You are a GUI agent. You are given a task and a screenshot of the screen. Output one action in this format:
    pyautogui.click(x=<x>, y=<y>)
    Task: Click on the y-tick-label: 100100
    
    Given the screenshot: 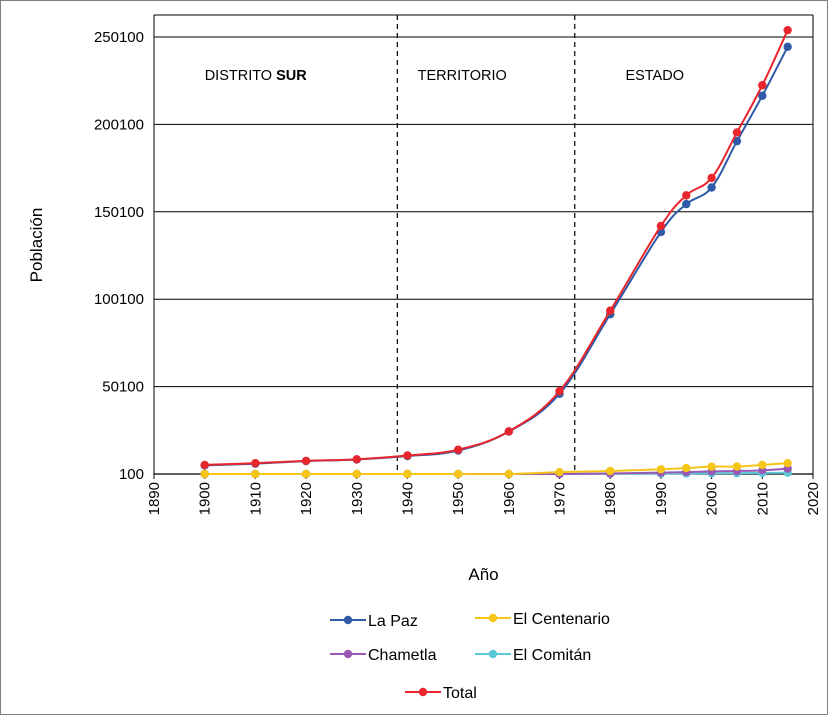 What is the action you would take?
    pyautogui.click(x=119, y=299)
    